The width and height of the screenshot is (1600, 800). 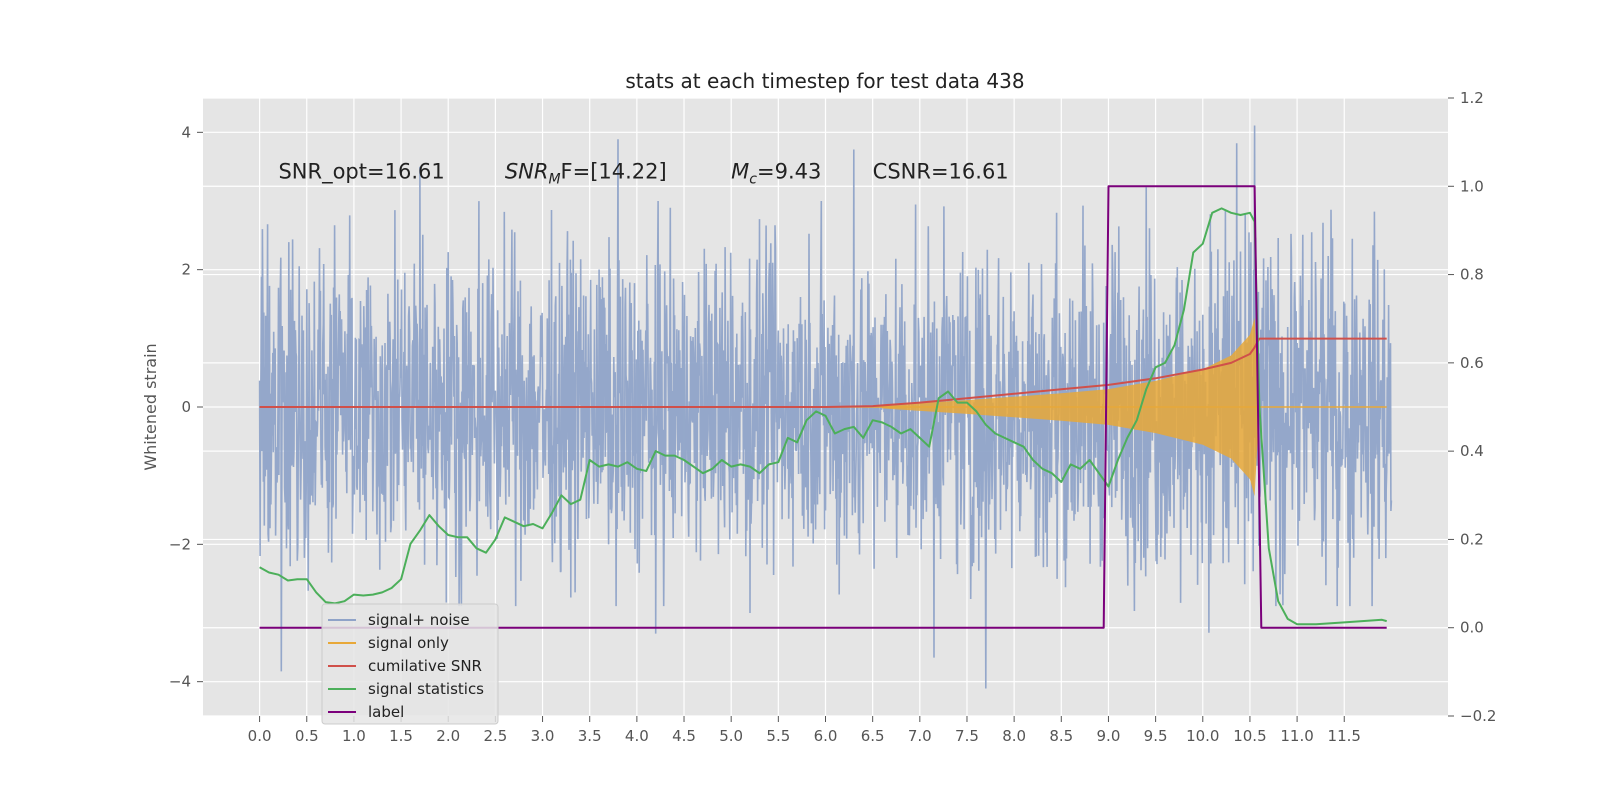 What do you see at coordinates (826, 736) in the screenshot?
I see `x-tick-label: 6.0` at bounding box center [826, 736].